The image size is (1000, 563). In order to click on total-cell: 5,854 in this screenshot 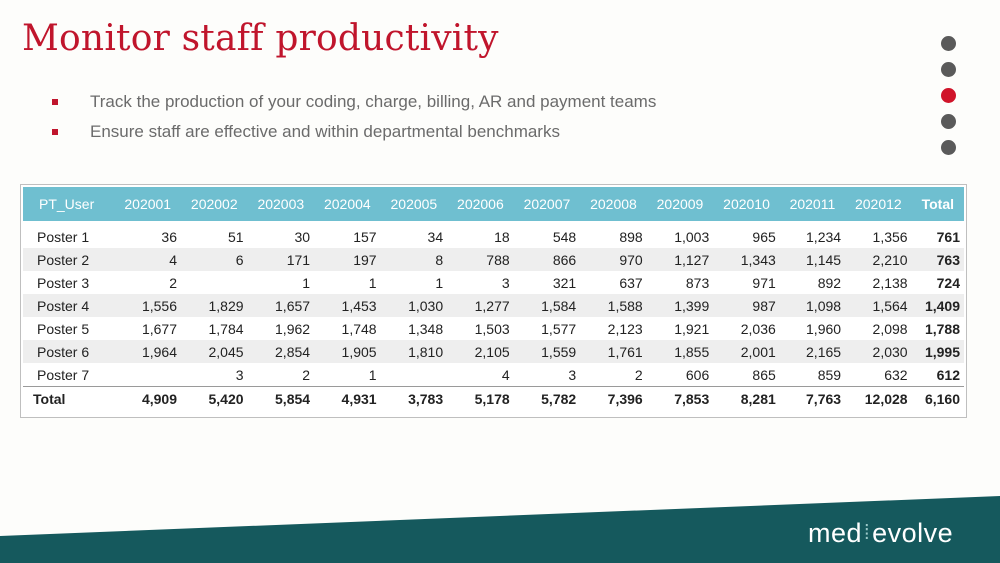, I will do `click(281, 398)`.